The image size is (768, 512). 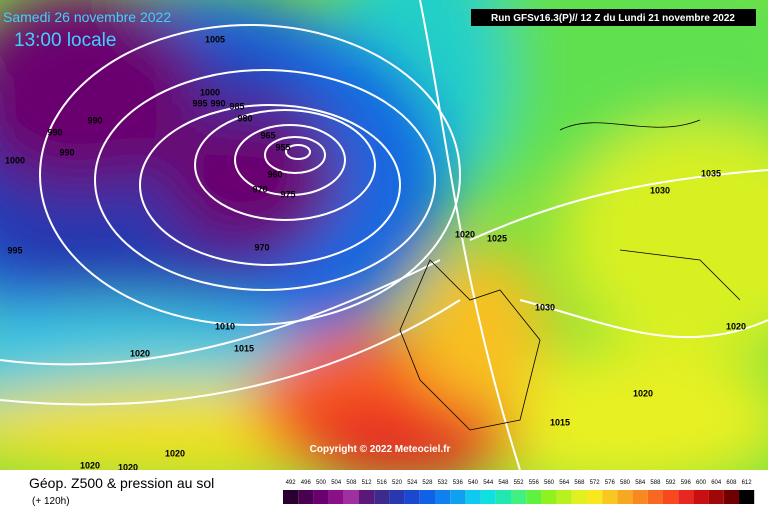 What do you see at coordinates (519, 483) in the screenshot?
I see `scale-label: 552` at bounding box center [519, 483].